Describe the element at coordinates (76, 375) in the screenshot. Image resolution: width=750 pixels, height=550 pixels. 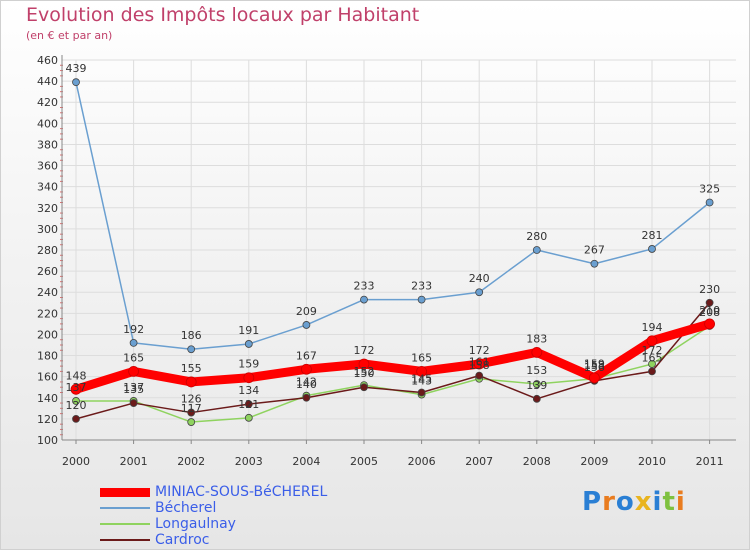
I see `data-label: 148` at that location.